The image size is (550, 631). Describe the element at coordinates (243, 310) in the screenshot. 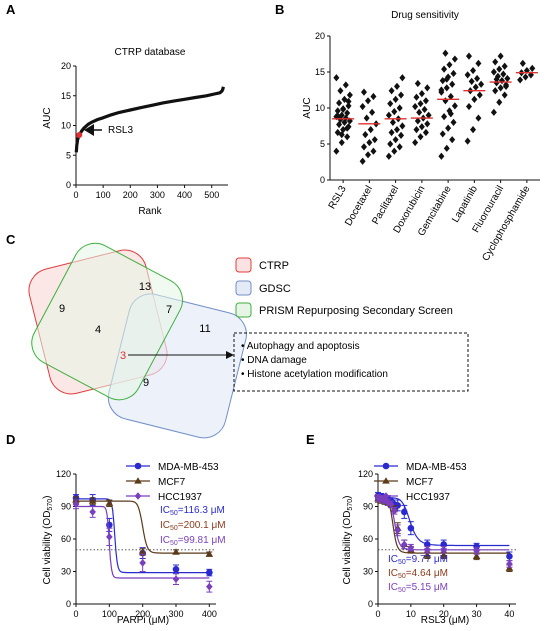

I see `legend-swatch-prism` at that location.